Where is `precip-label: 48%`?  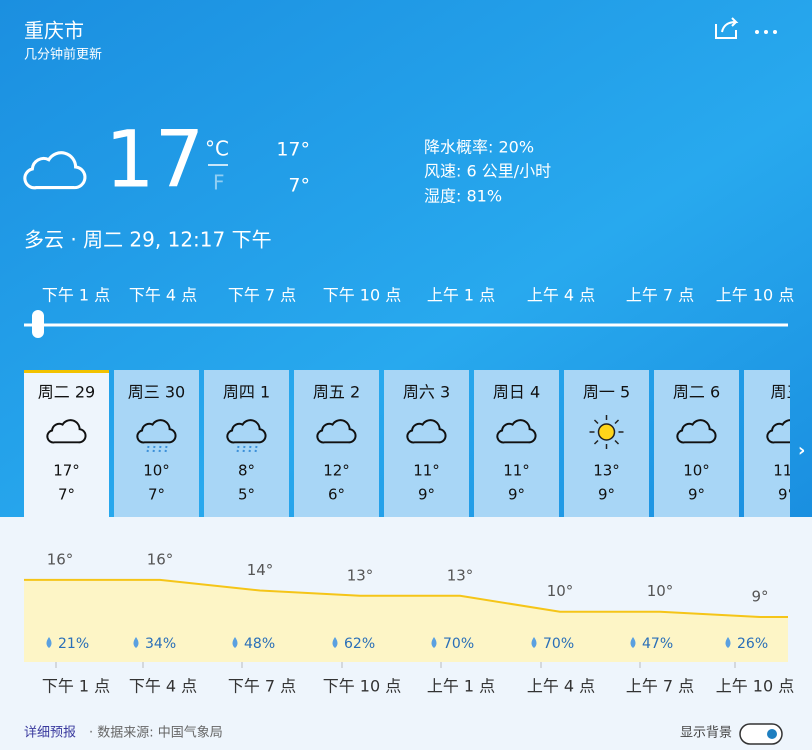 precip-label: 48% is located at coordinates (259, 644).